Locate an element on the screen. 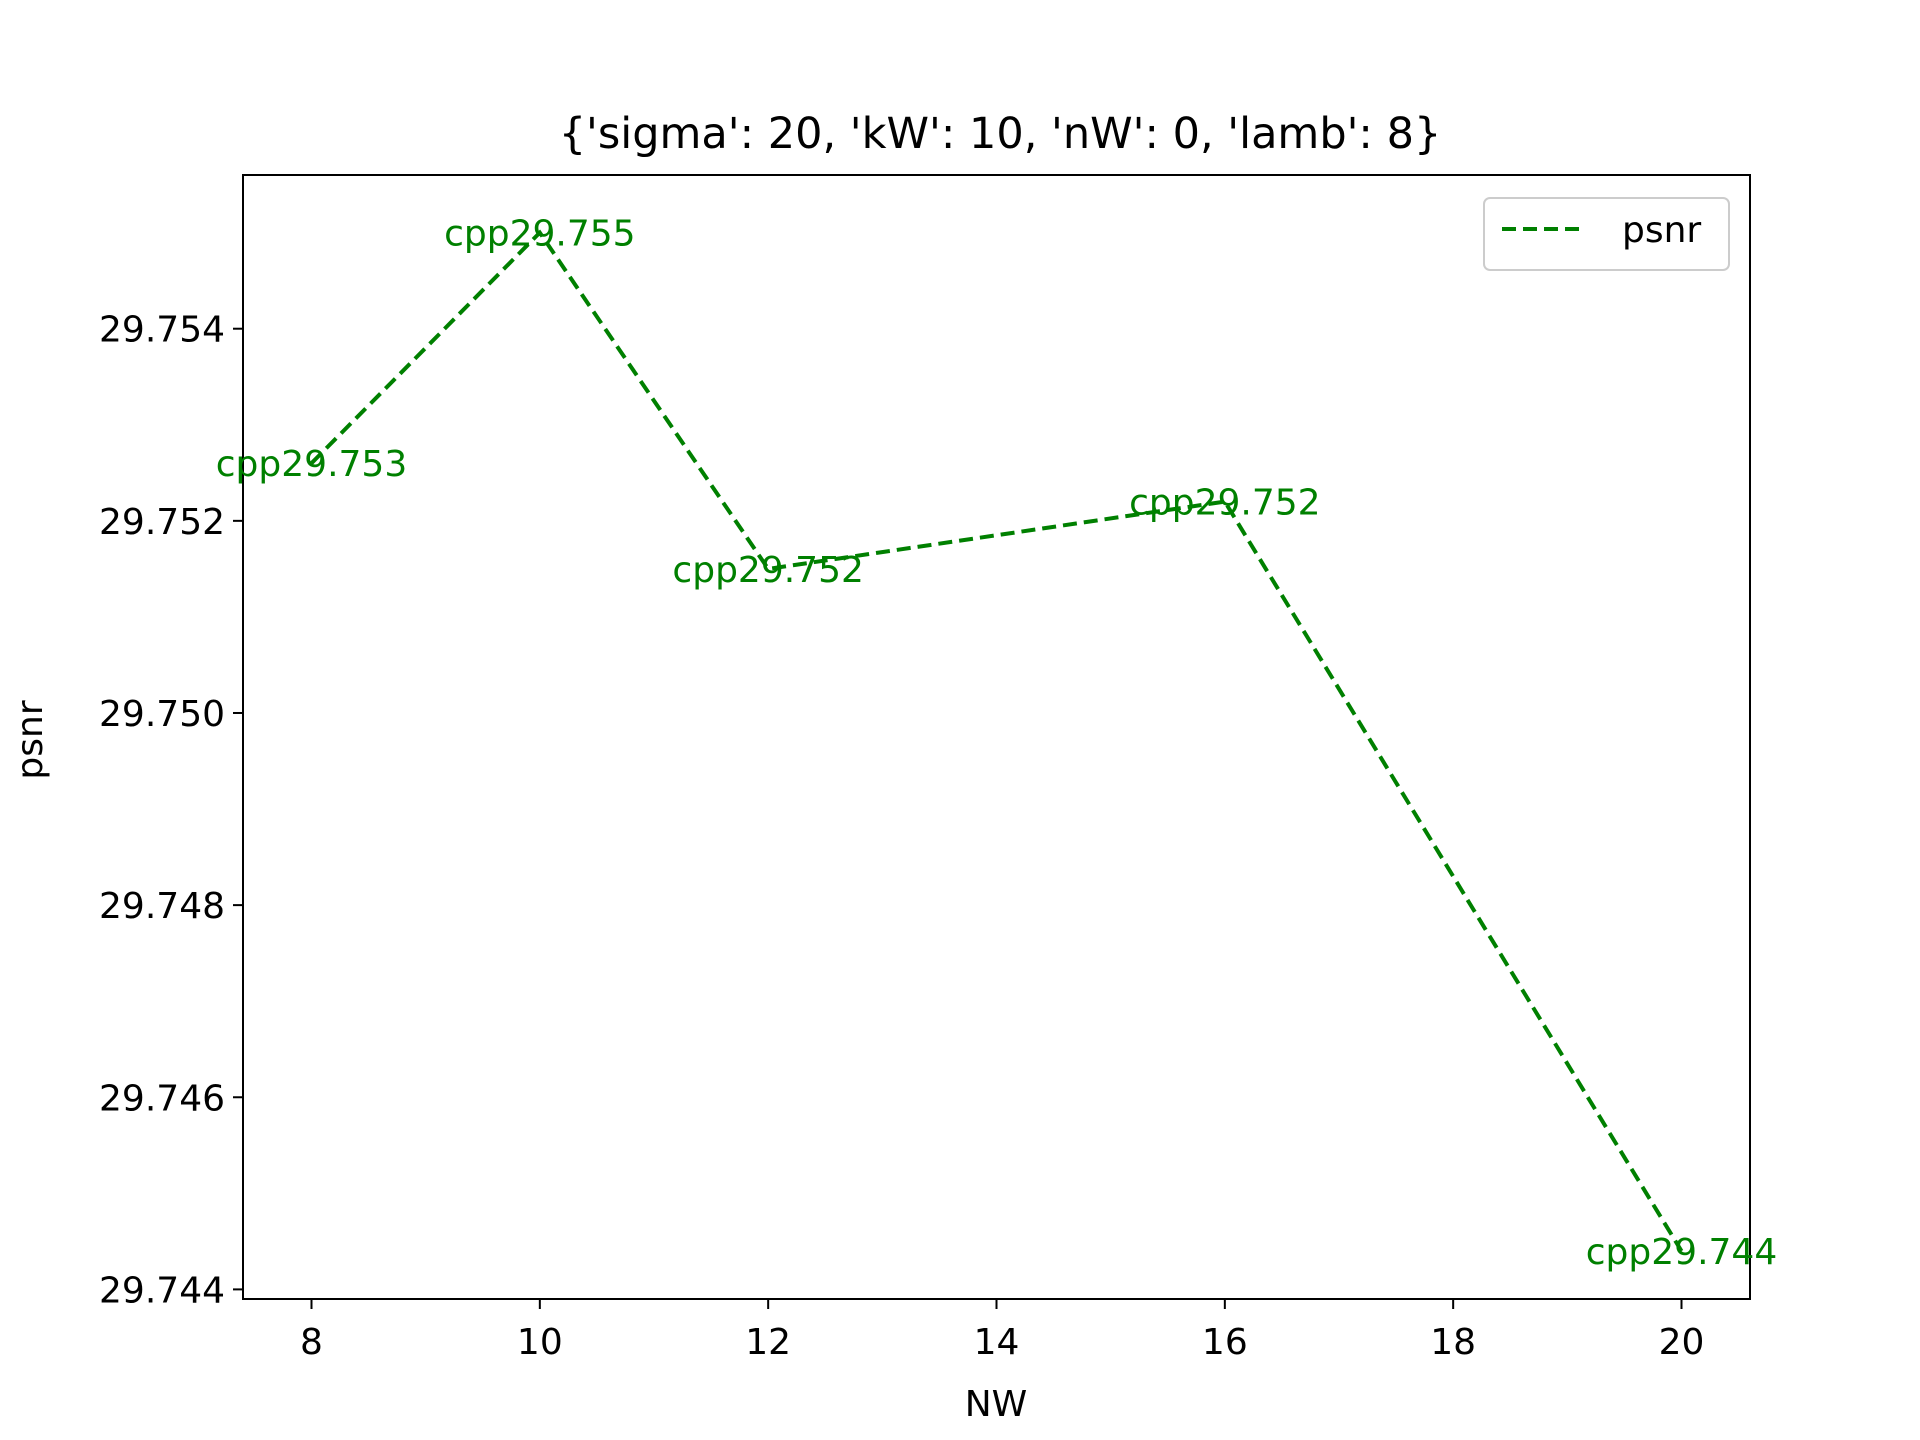 The height and width of the screenshot is (1440, 1920). x-axis-label: NW is located at coordinates (996, 1404).